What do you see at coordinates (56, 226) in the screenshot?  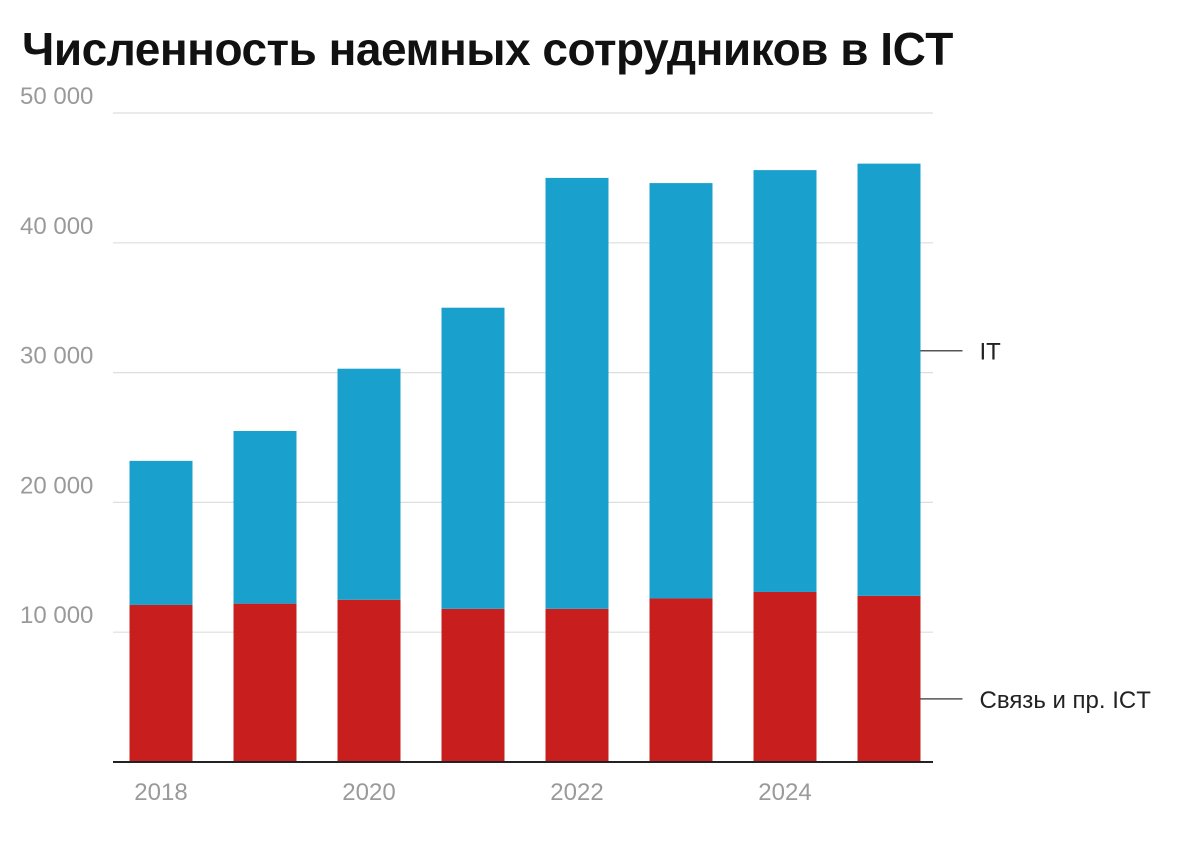 I see `y-tick-label: 40 000` at bounding box center [56, 226].